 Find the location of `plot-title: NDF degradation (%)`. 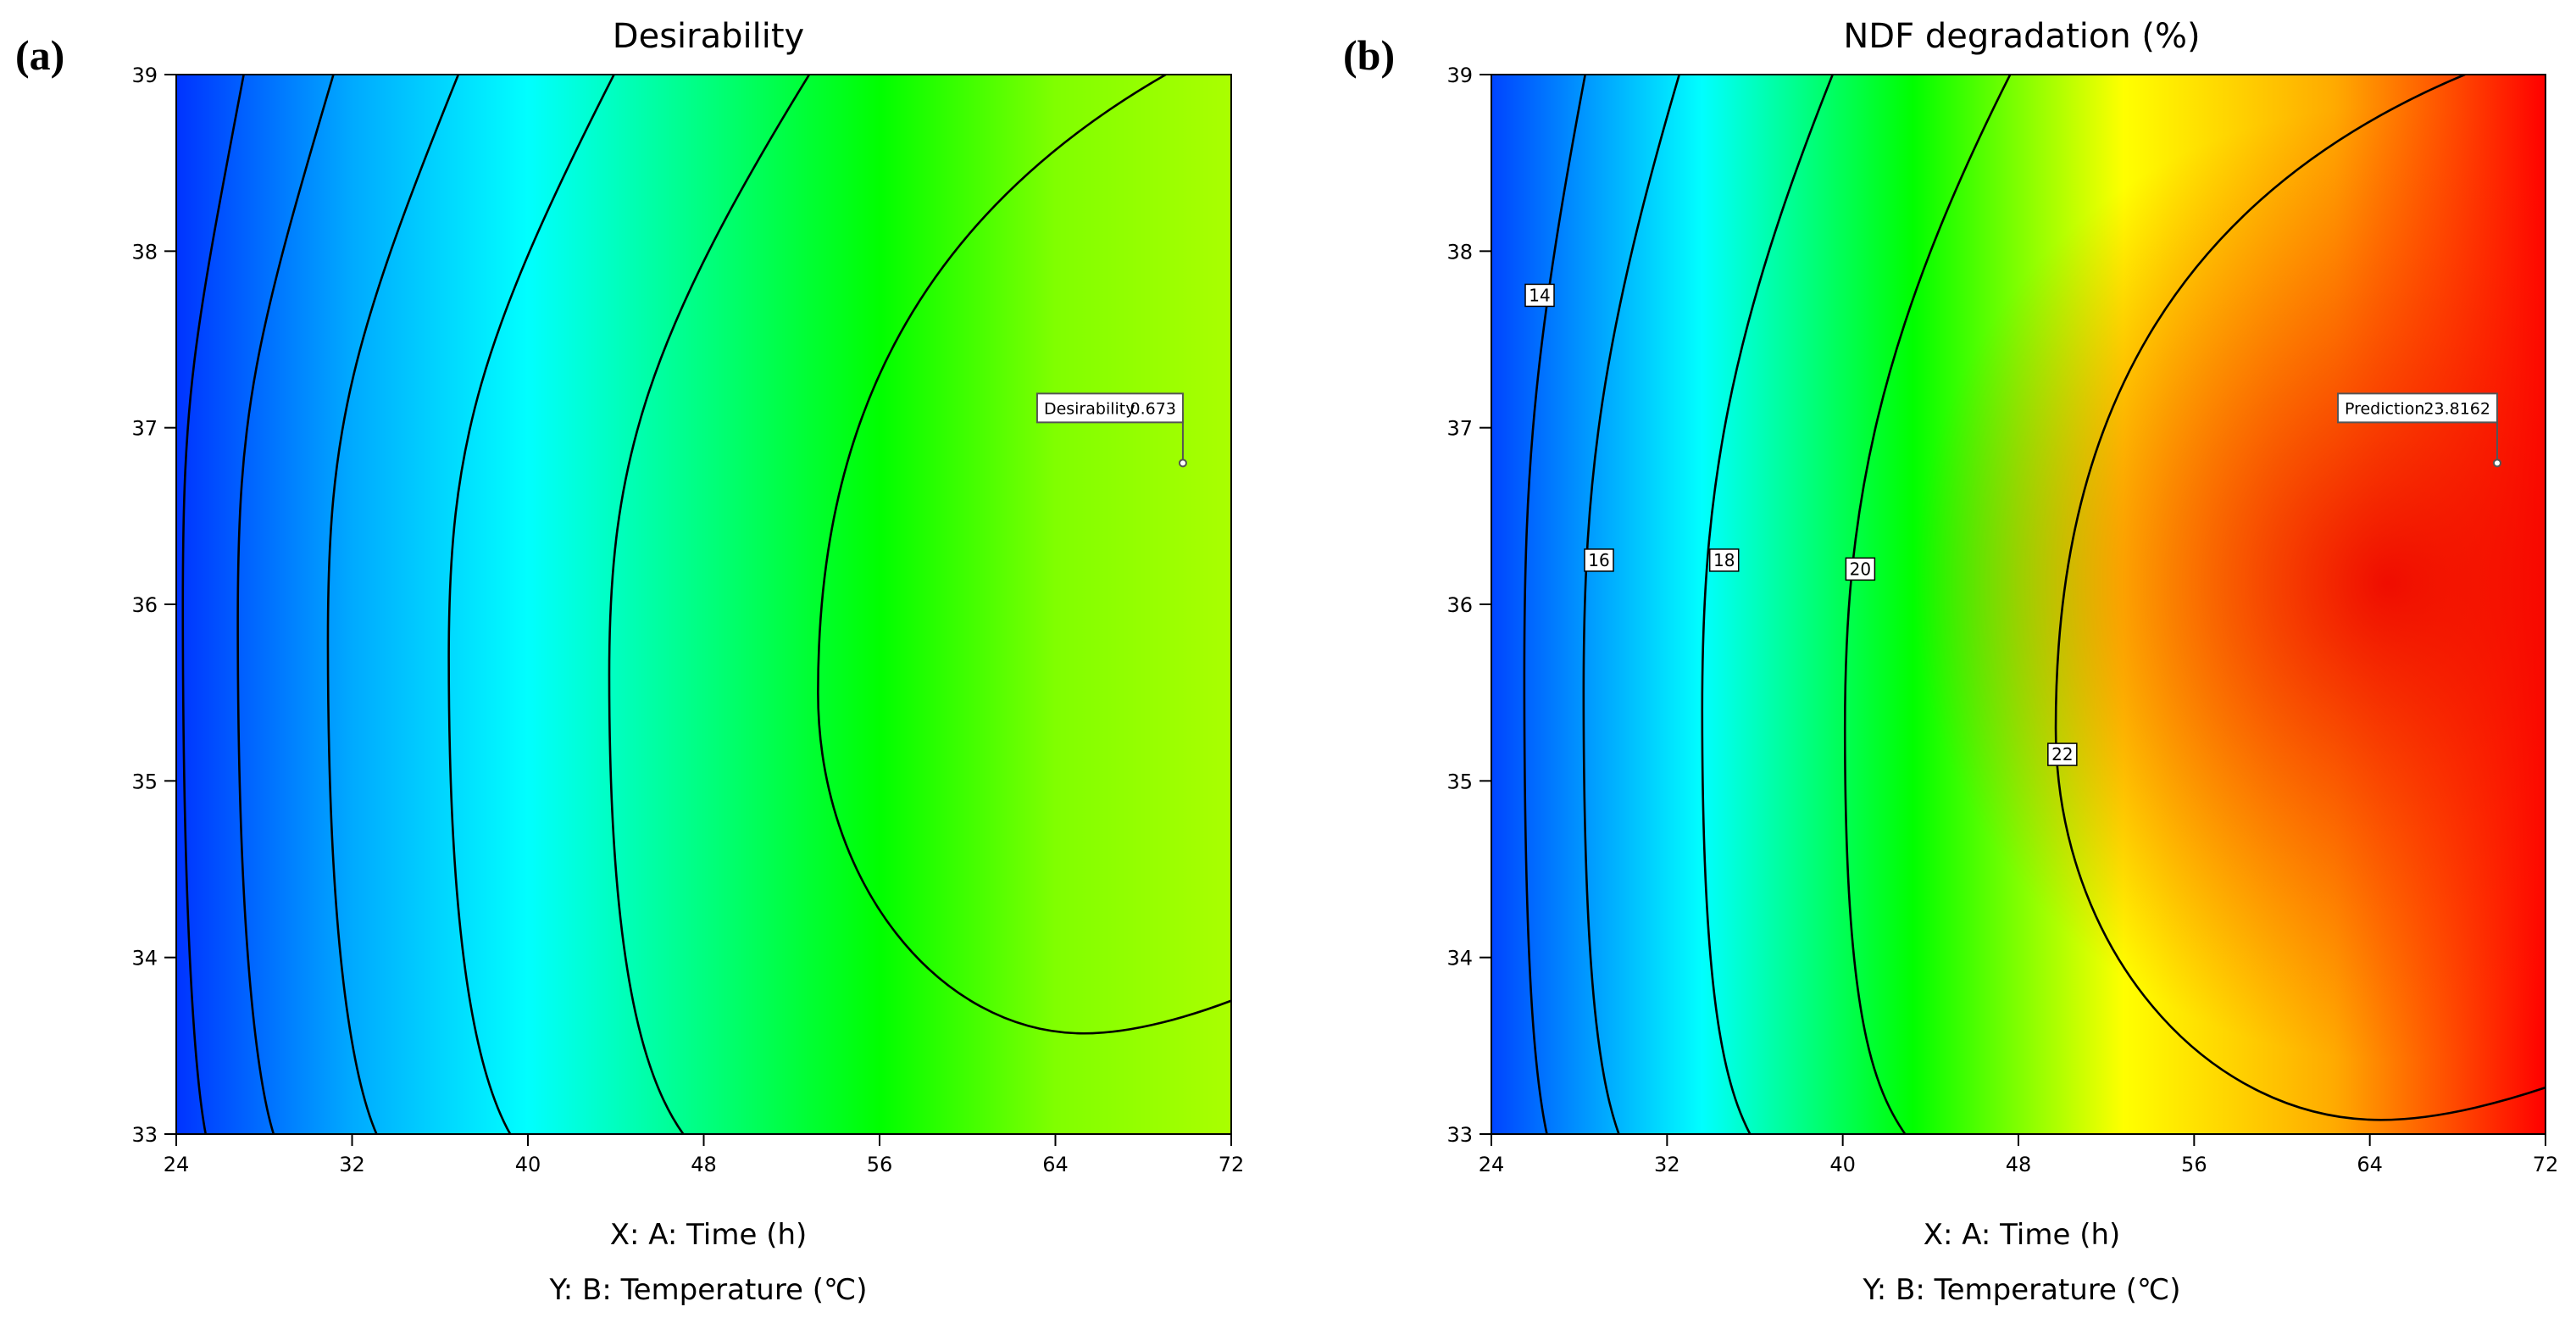

plot-title: NDF degradation (%) is located at coordinates (2021, 36).